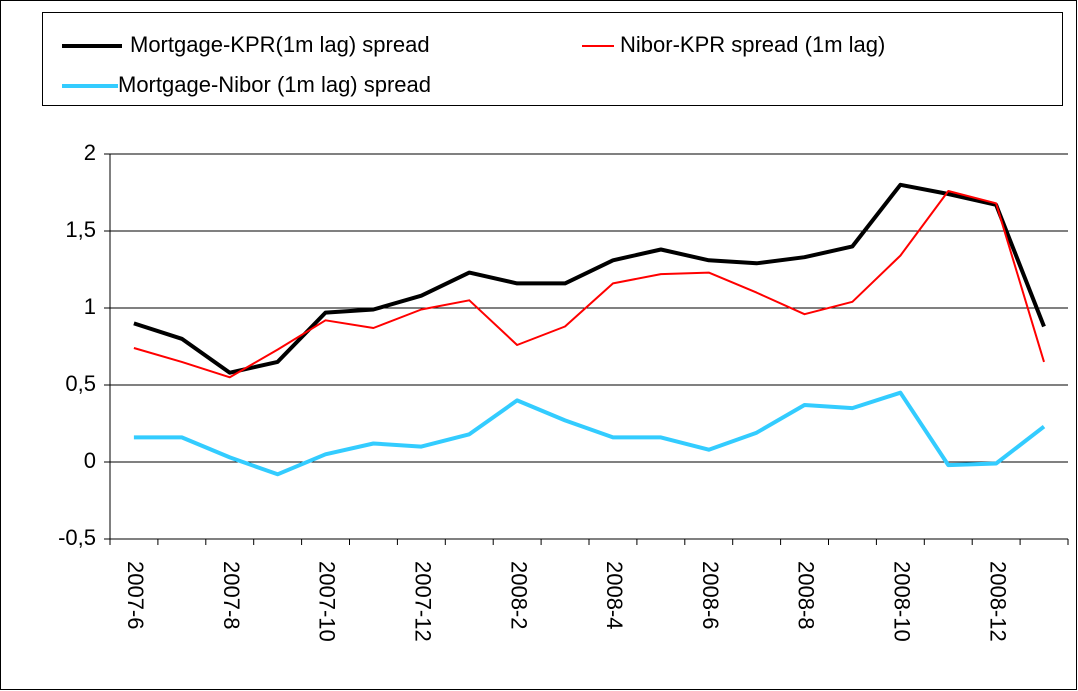 Image resolution: width=1078 pixels, height=691 pixels. I want to click on y-tick-label: 0, so click(90, 460).